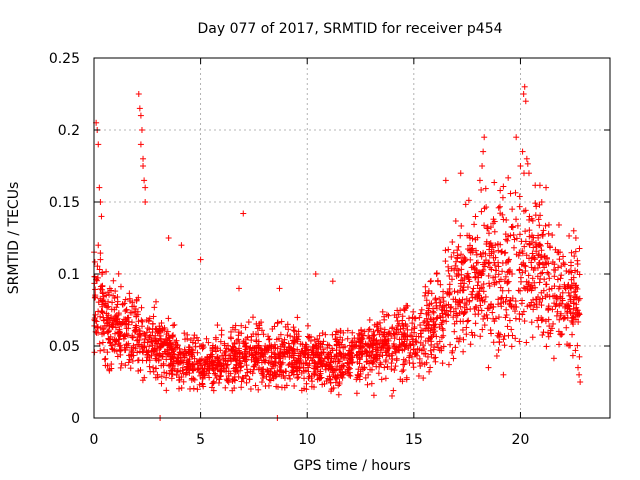 The height and width of the screenshot is (480, 640). What do you see at coordinates (94, 440) in the screenshot?
I see `x-tick-label: 0` at bounding box center [94, 440].